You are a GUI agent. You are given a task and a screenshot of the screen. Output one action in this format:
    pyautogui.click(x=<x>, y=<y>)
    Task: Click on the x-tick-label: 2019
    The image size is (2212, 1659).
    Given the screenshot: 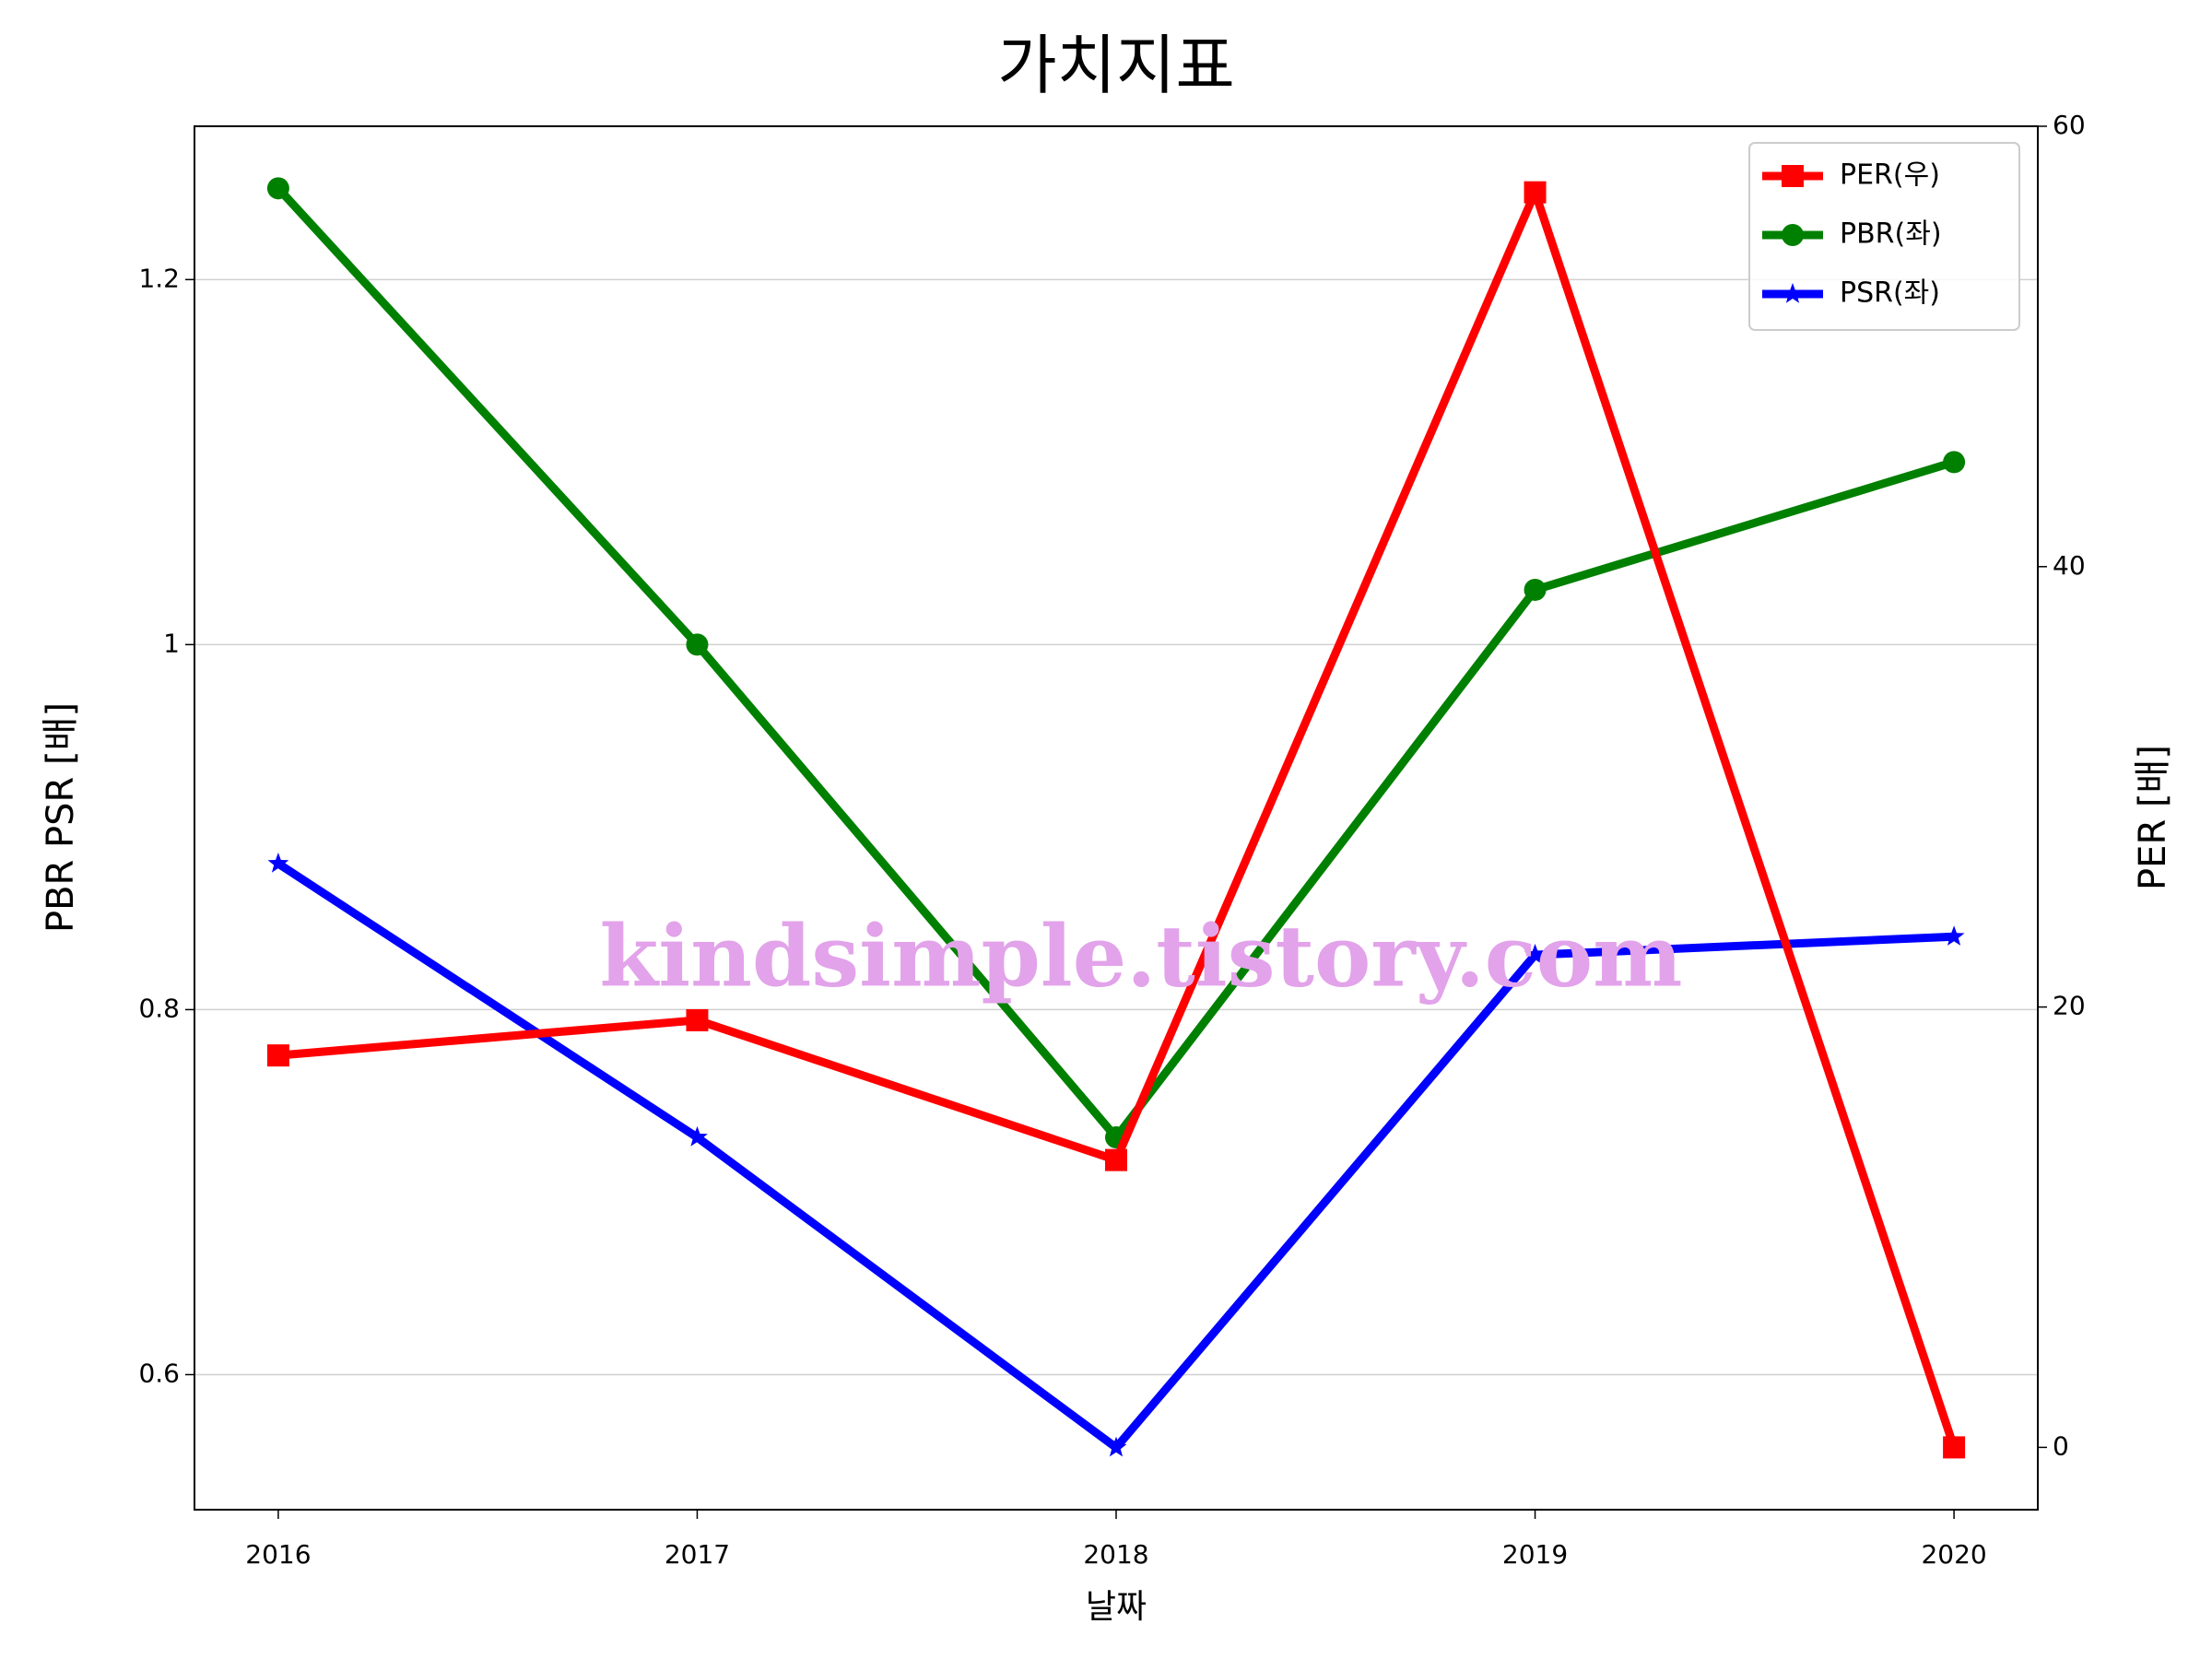 What is the action you would take?
    pyautogui.click(x=1535, y=1554)
    